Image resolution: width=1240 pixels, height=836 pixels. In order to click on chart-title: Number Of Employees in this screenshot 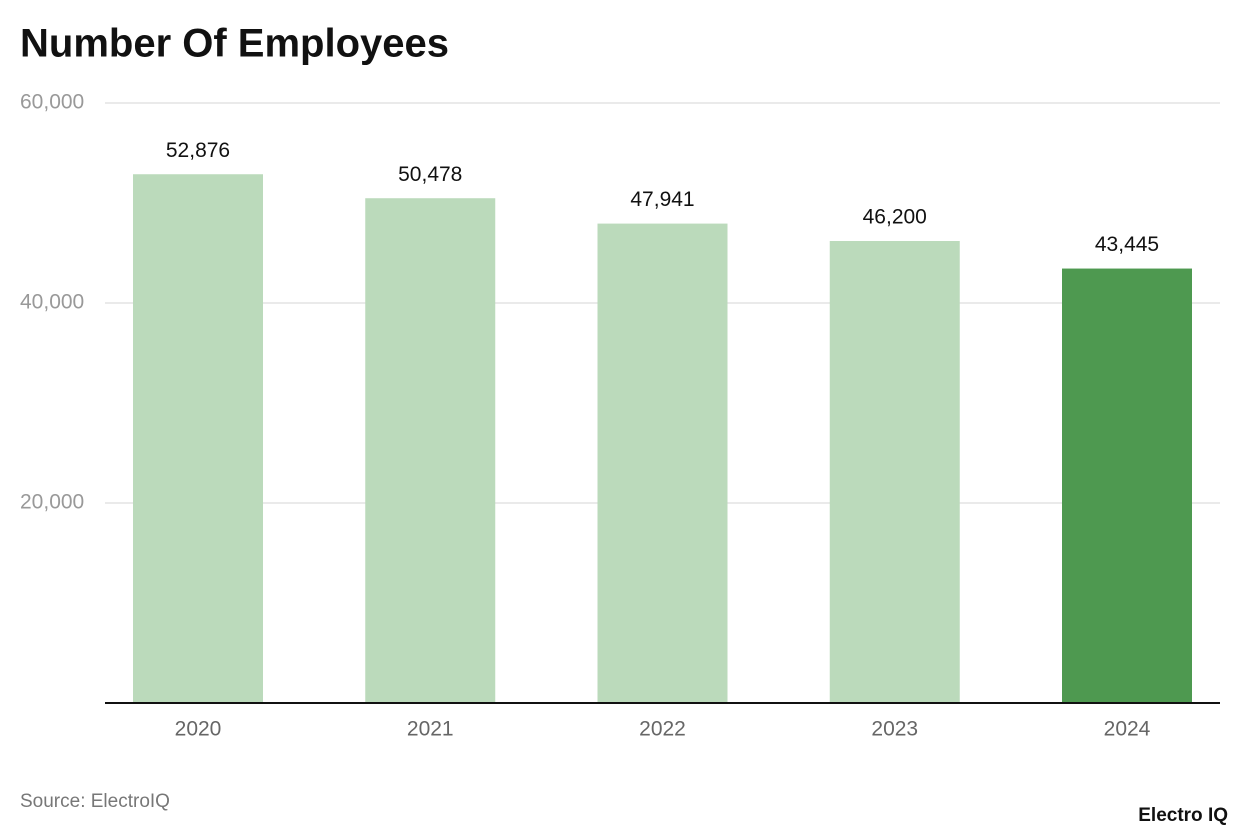, I will do `click(234, 44)`.